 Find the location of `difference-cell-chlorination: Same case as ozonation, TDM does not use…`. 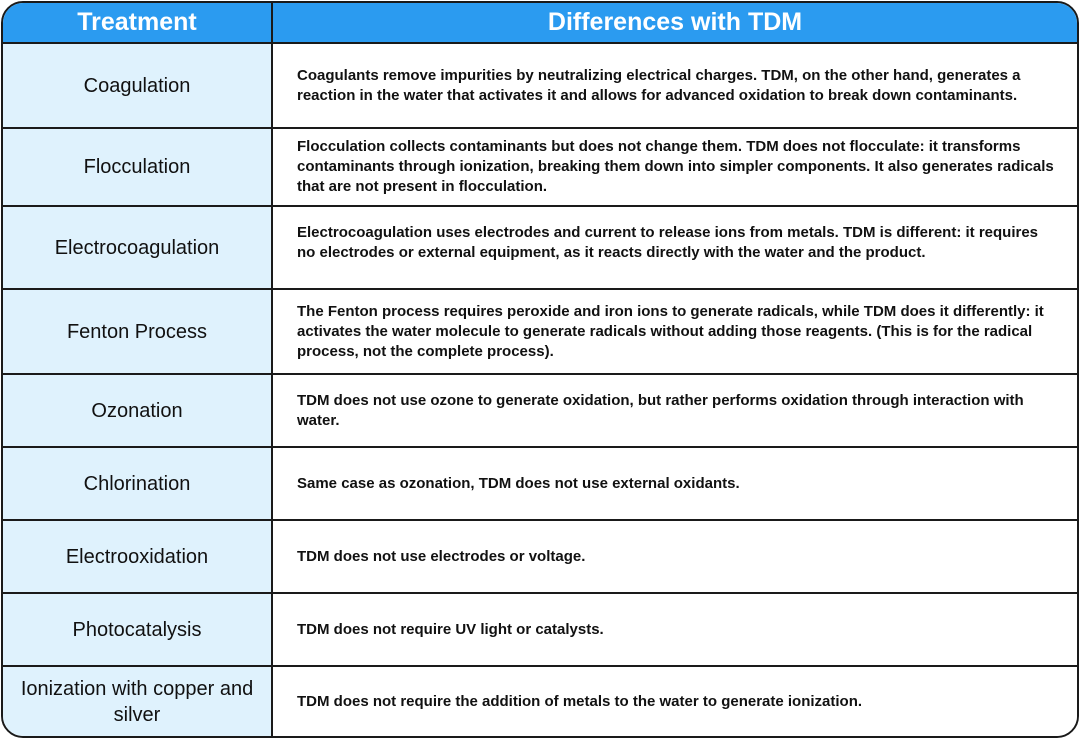

difference-cell-chlorination: Same case as ozonation, TDM does not use… is located at coordinates (675, 484).